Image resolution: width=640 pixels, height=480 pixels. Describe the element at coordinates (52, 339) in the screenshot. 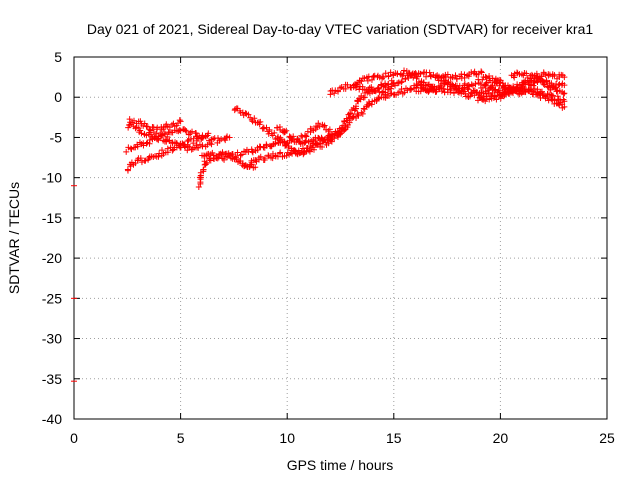

I see `y-tick-label: -30` at that location.